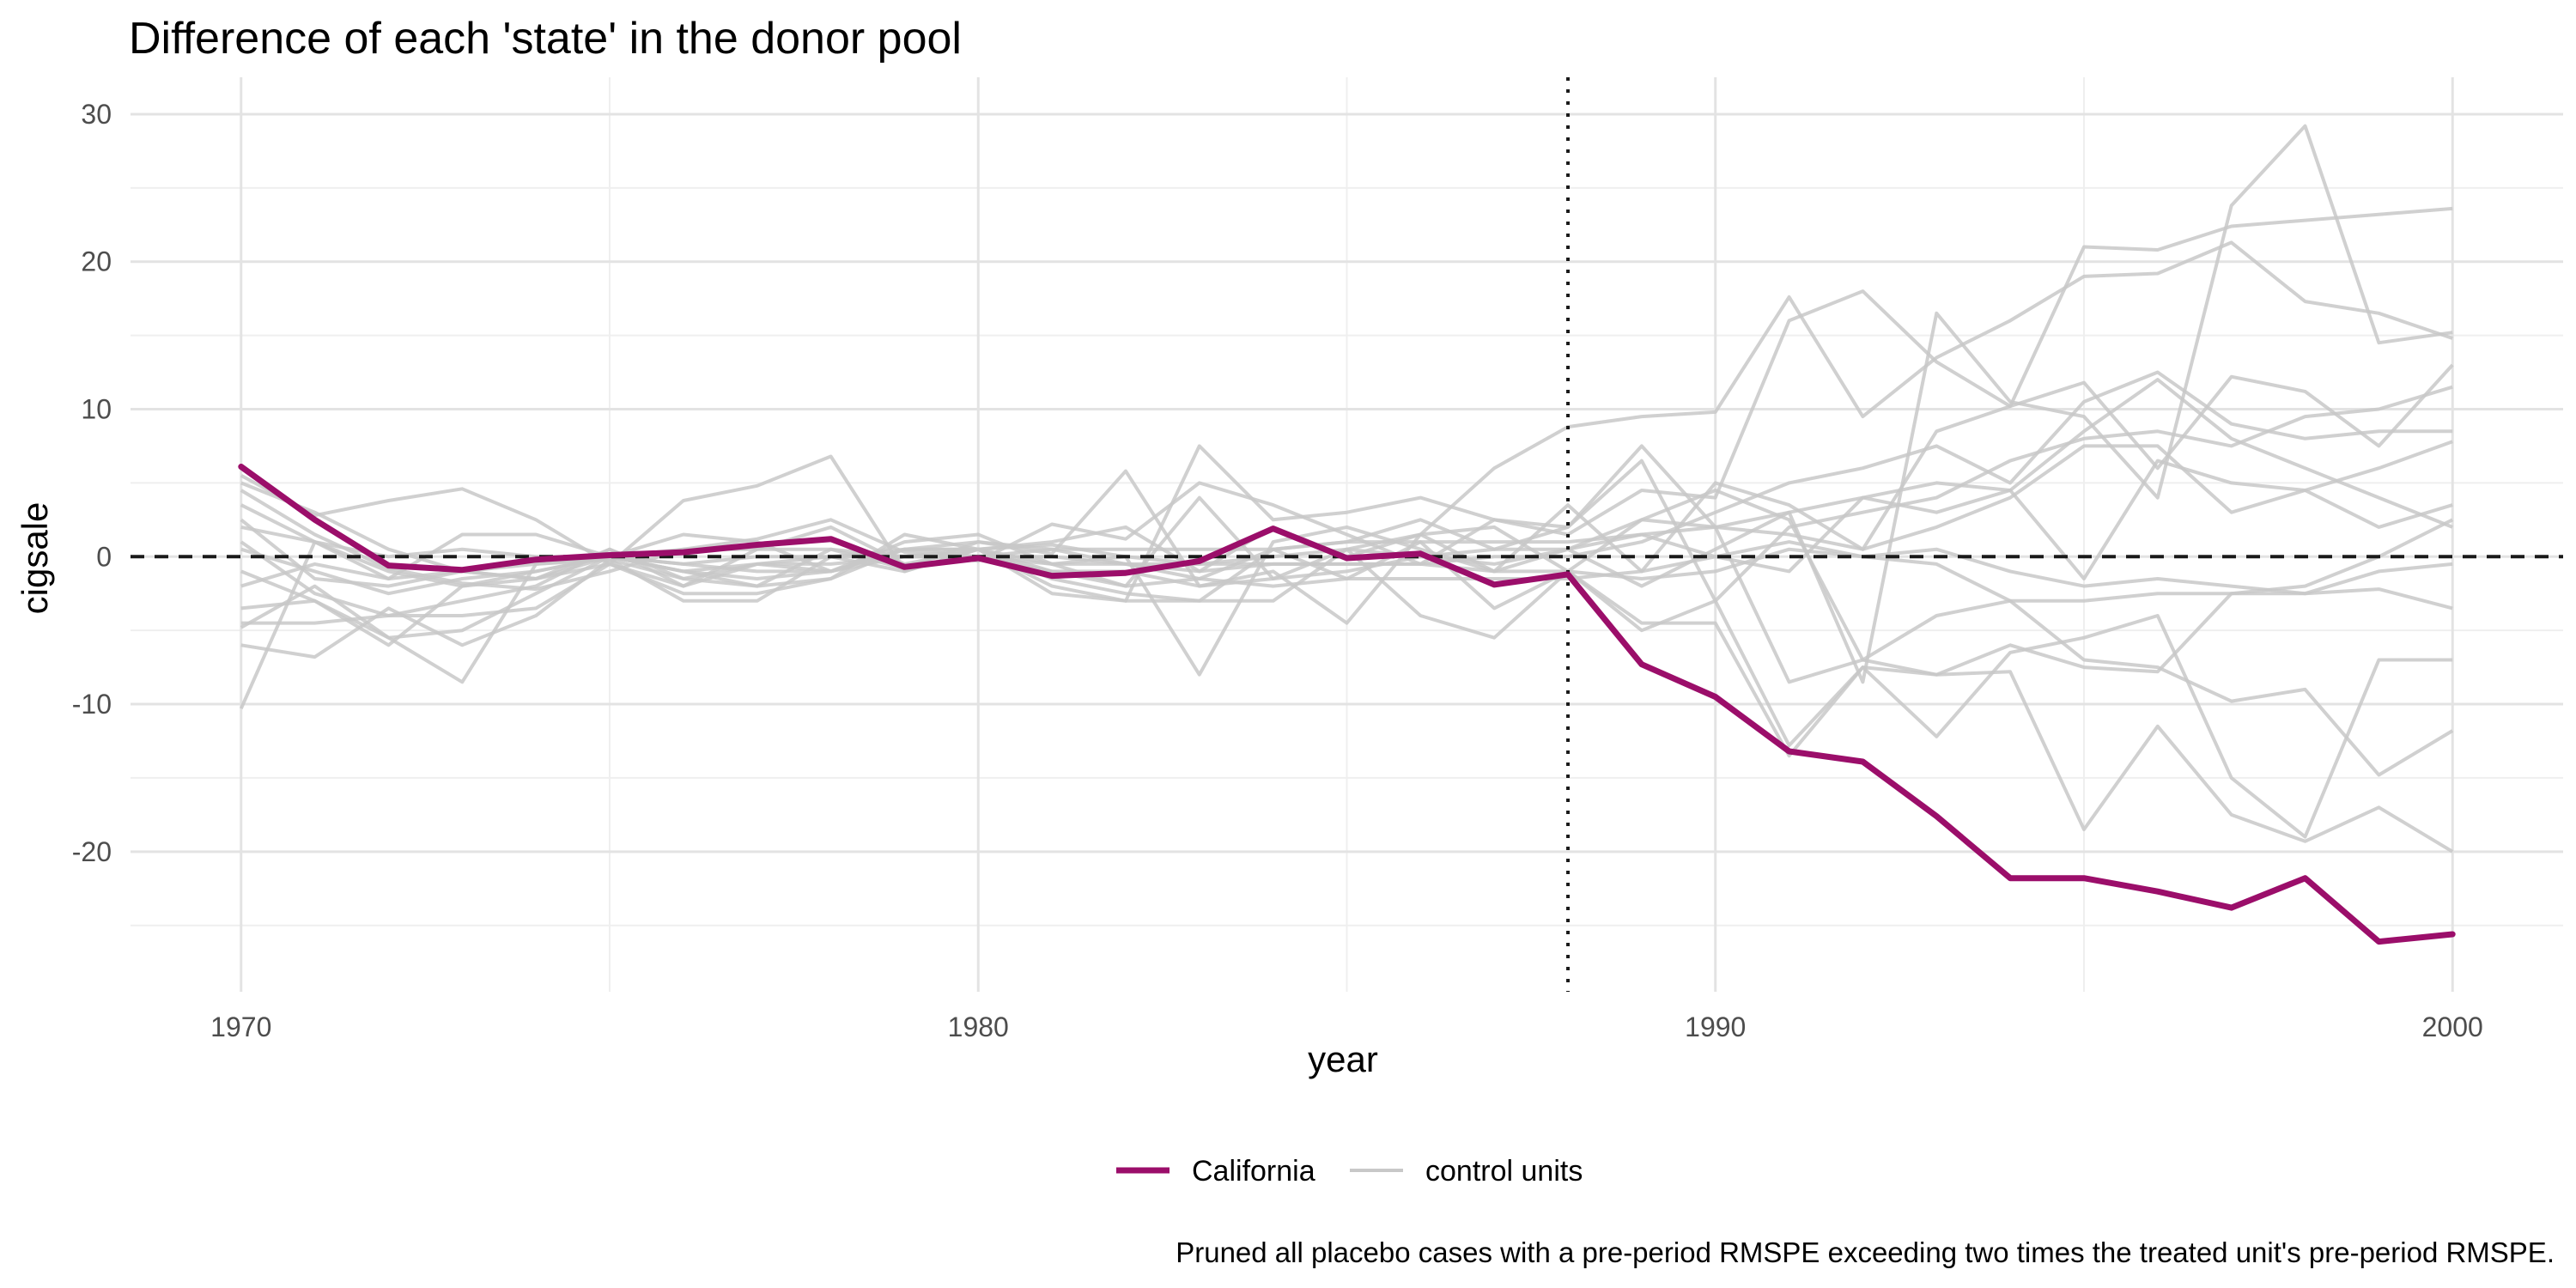  What do you see at coordinates (240, 1027) in the screenshot?
I see `x-tick-label: 1970` at bounding box center [240, 1027].